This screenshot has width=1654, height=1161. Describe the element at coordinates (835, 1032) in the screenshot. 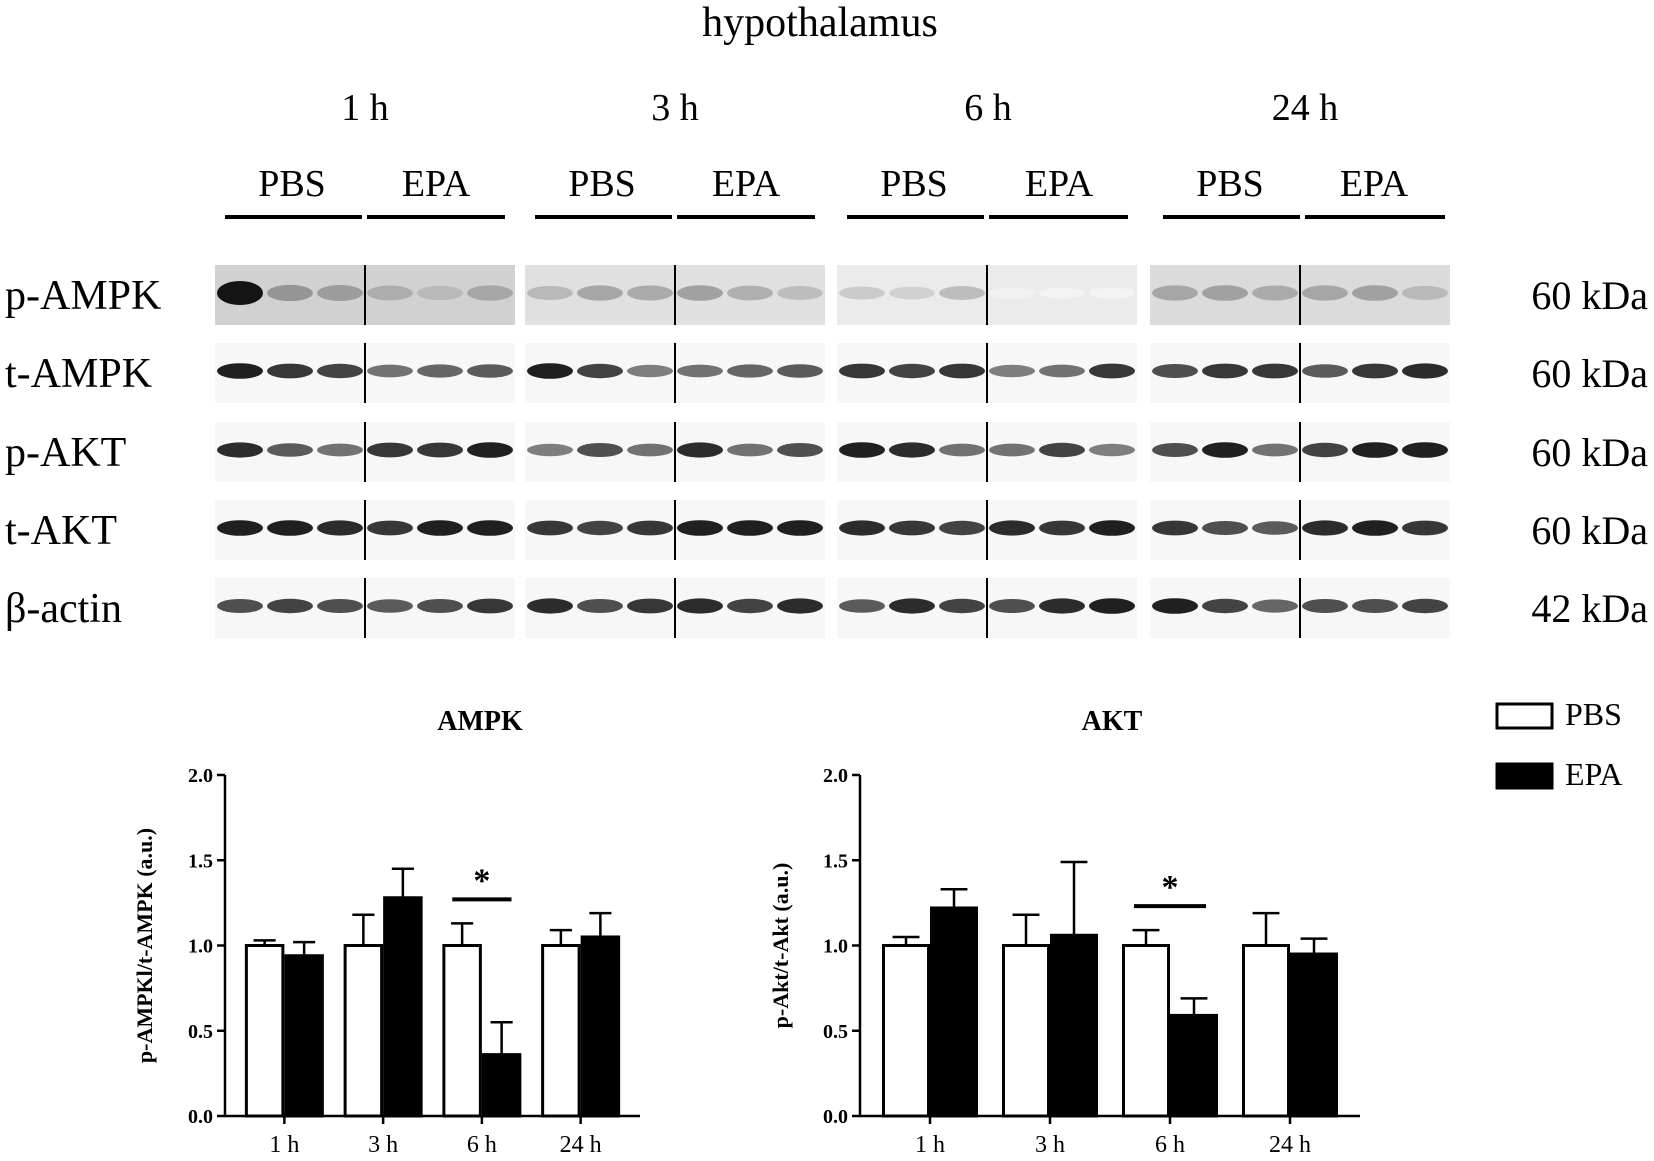

I see `y-tick-label: 0.5` at that location.